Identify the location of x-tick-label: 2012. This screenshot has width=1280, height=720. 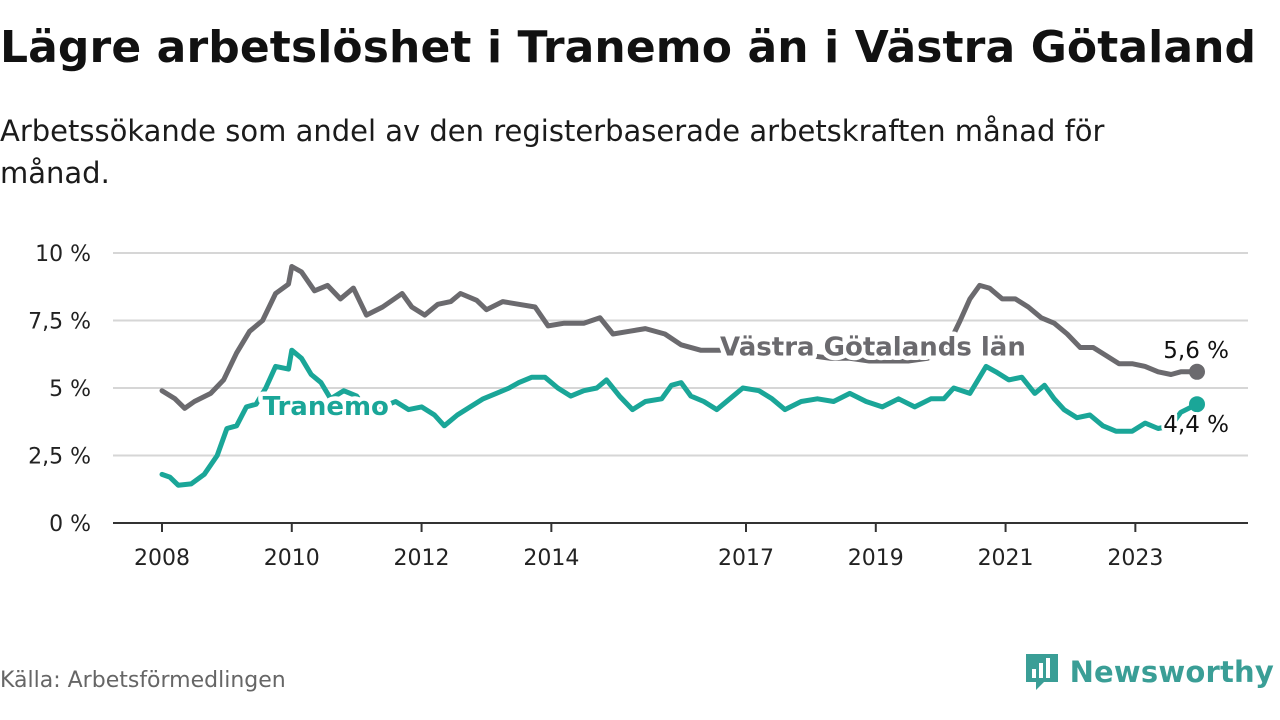
(422, 558).